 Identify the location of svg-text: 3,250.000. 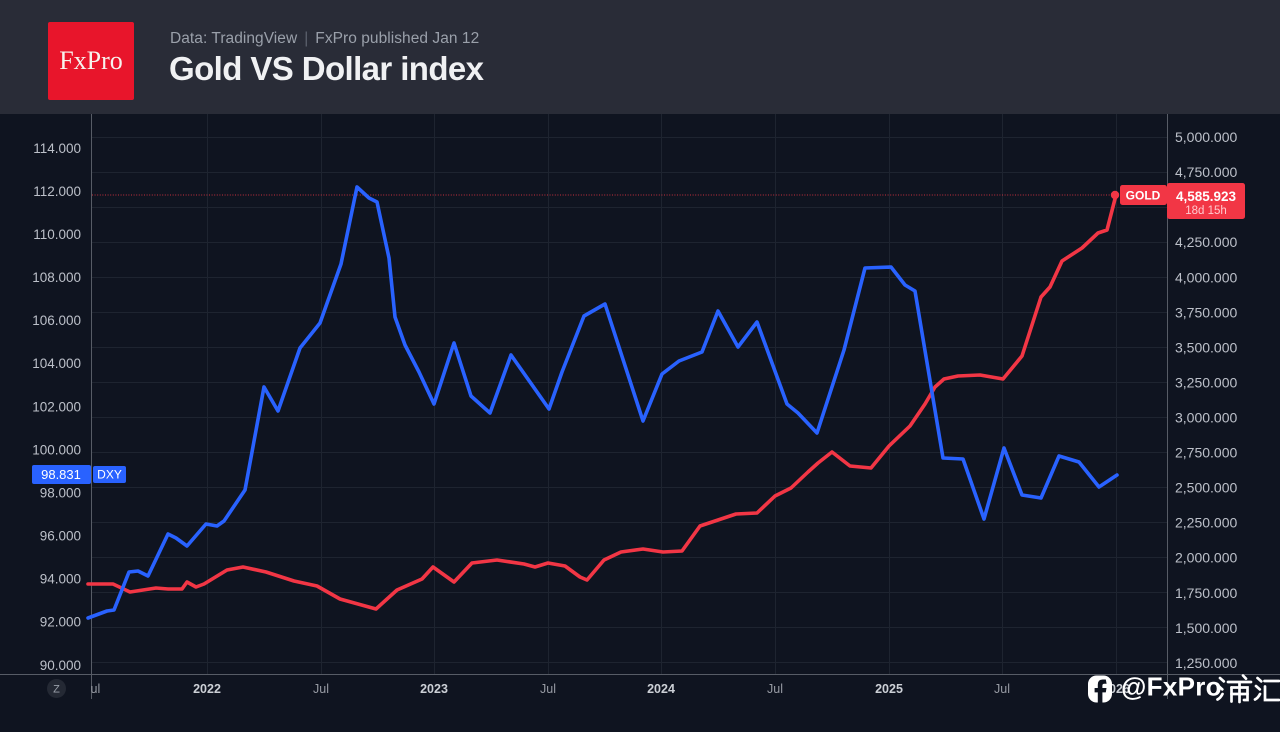
(1206, 382).